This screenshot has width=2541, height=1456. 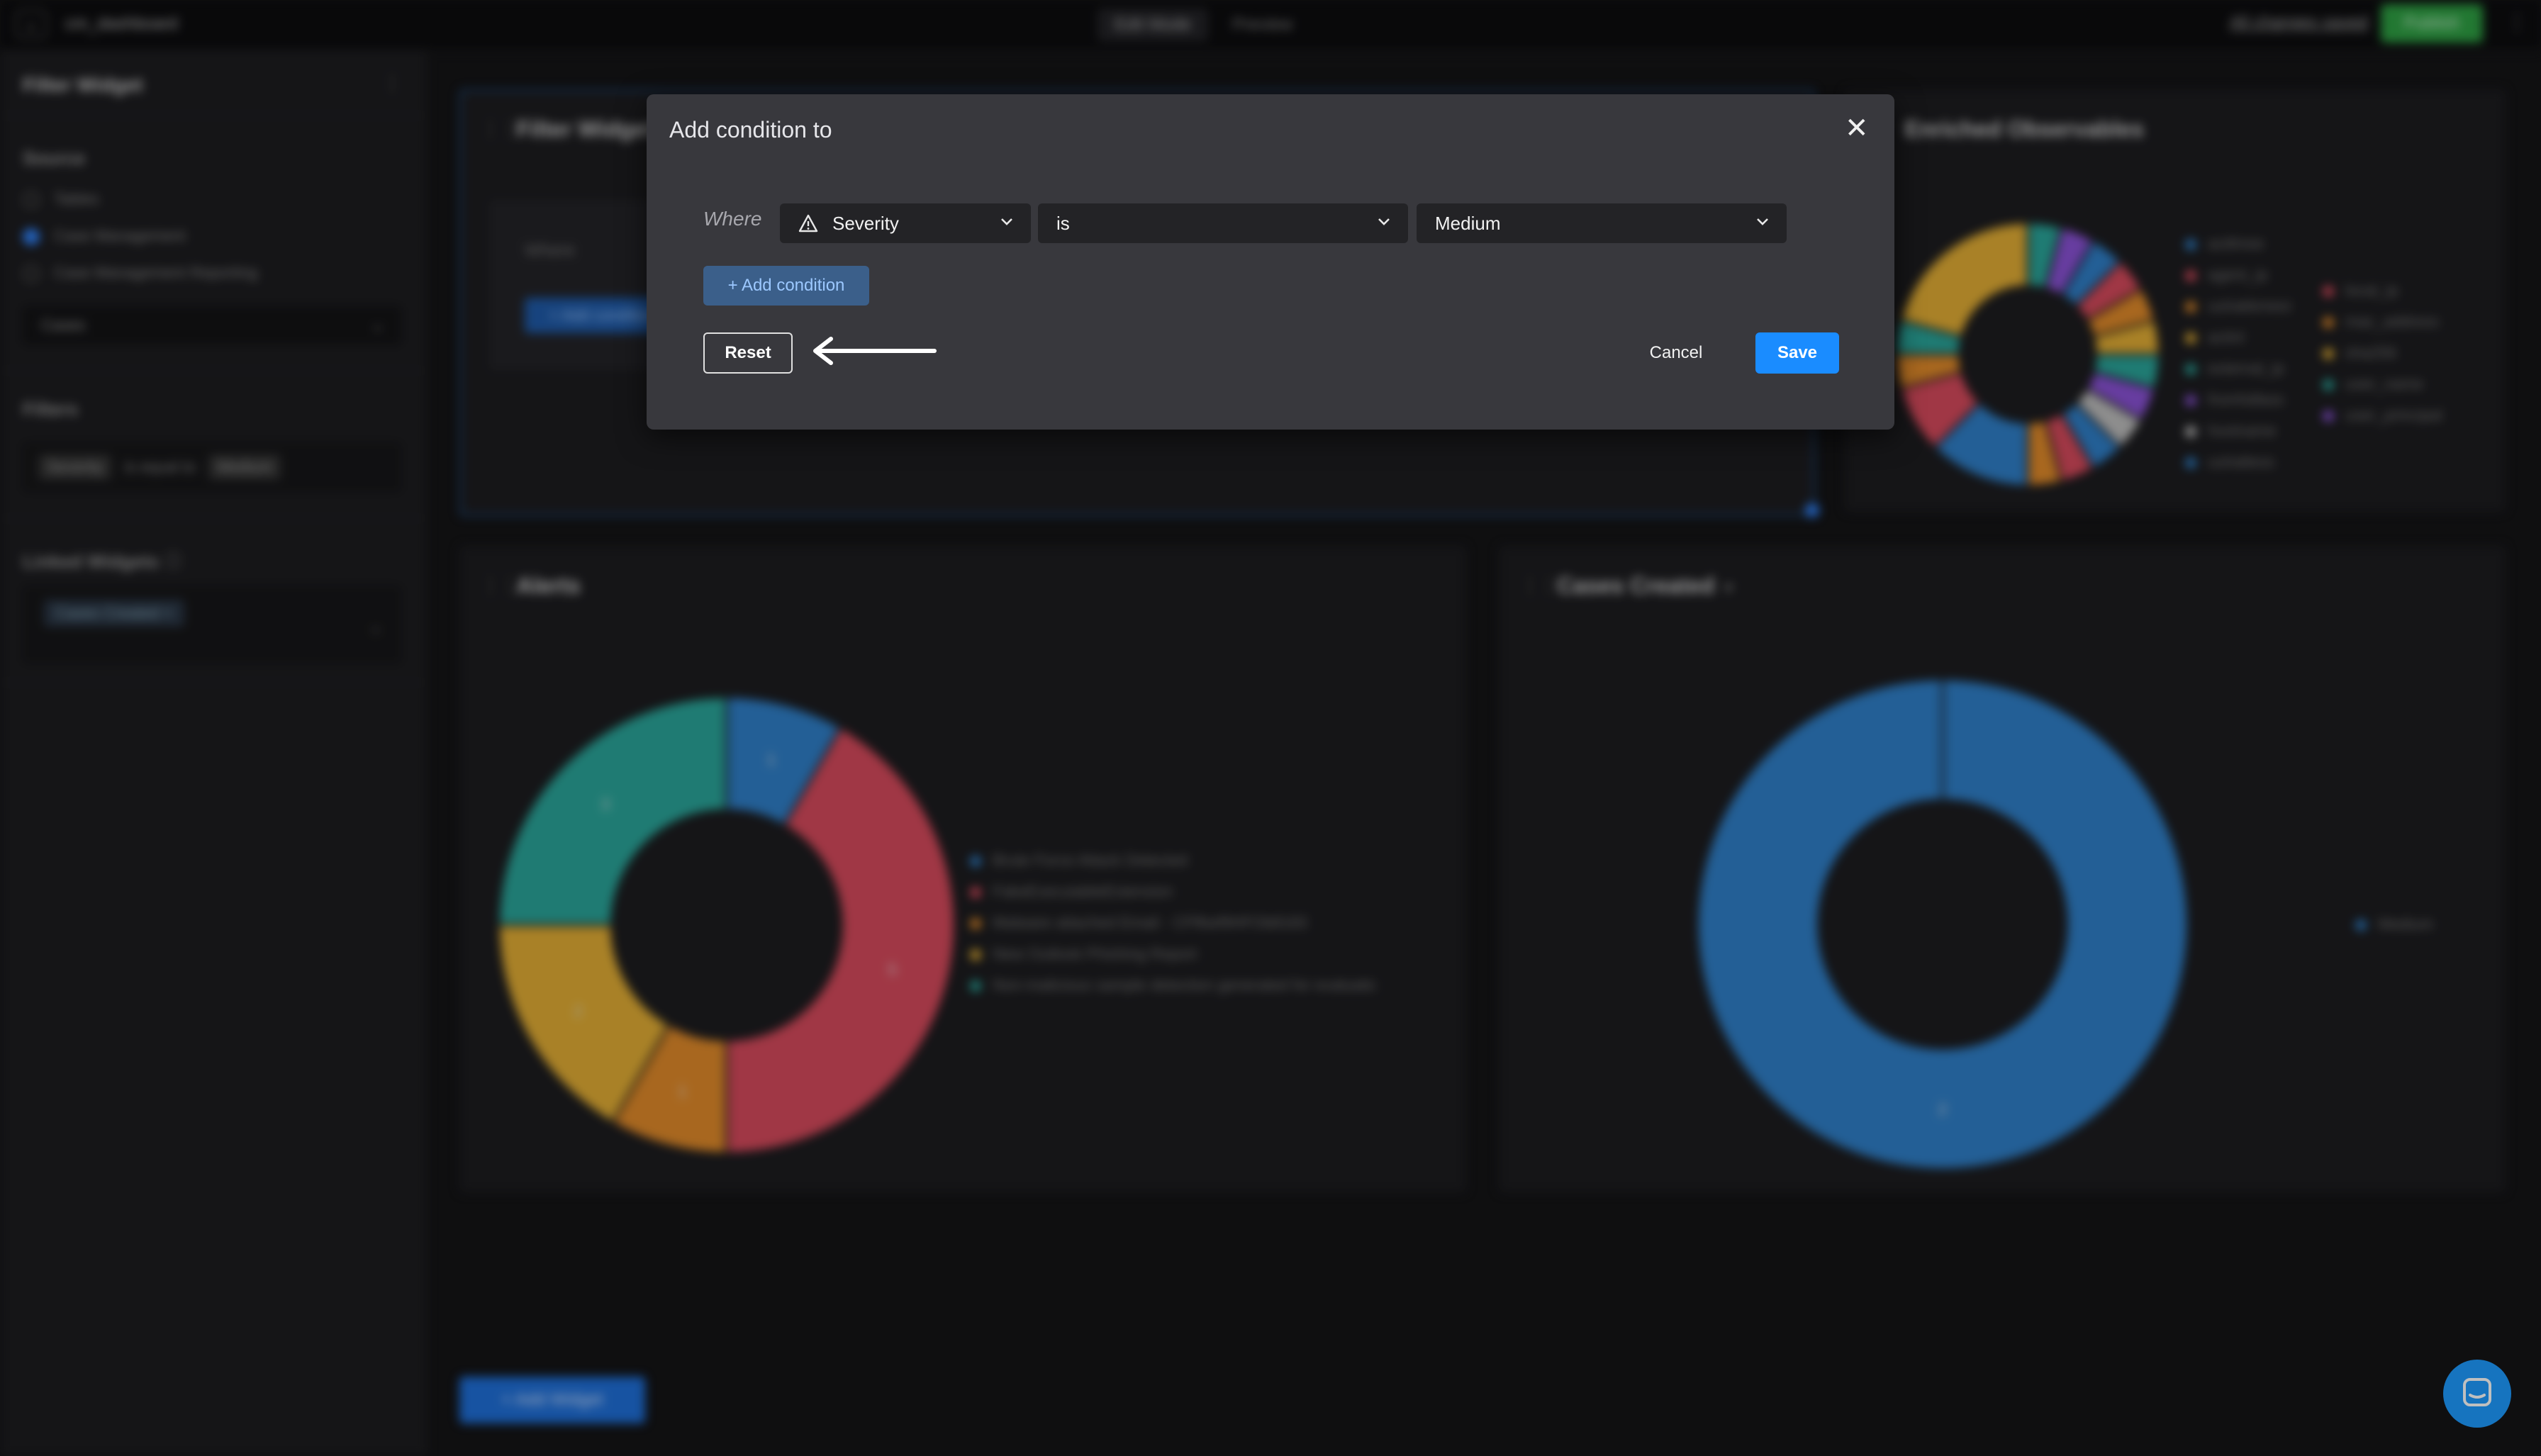 I want to click on slice-value-label: 1, so click(x=682, y=1091).